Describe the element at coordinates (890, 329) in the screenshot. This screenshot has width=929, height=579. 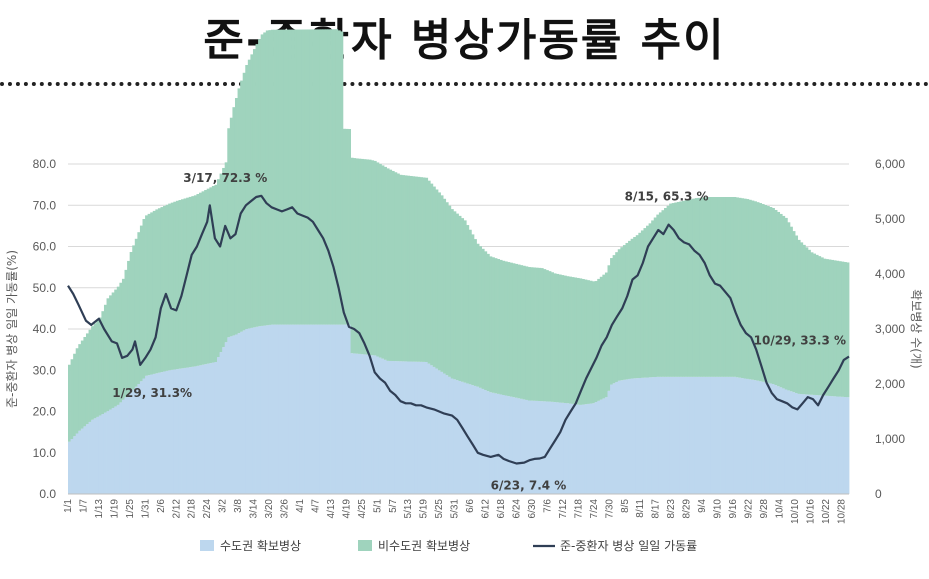
I see `y-right-tick-label: 3,000` at that location.